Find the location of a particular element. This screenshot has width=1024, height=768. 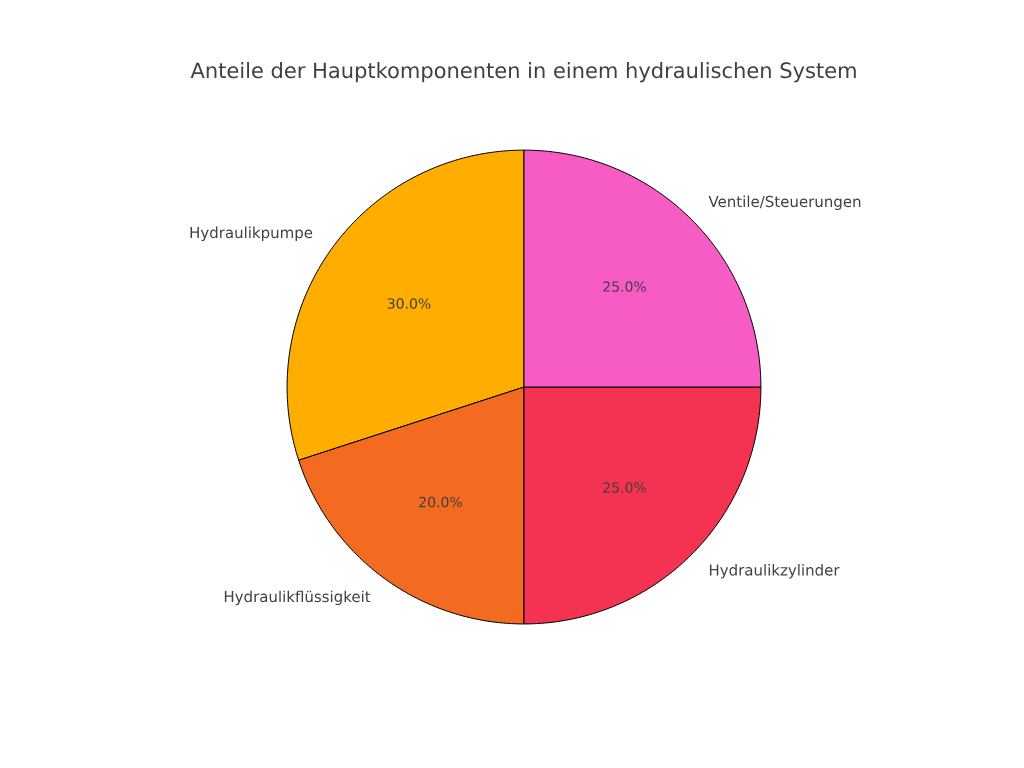

data-label: 20.0% is located at coordinates (440, 502).